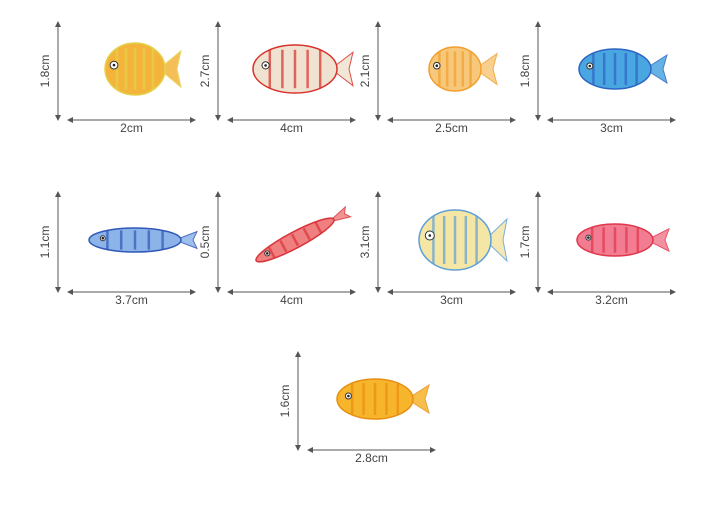 The height and width of the screenshot is (505, 703). What do you see at coordinates (451, 128) in the screenshot?
I see `width-label: 2.5cm` at bounding box center [451, 128].